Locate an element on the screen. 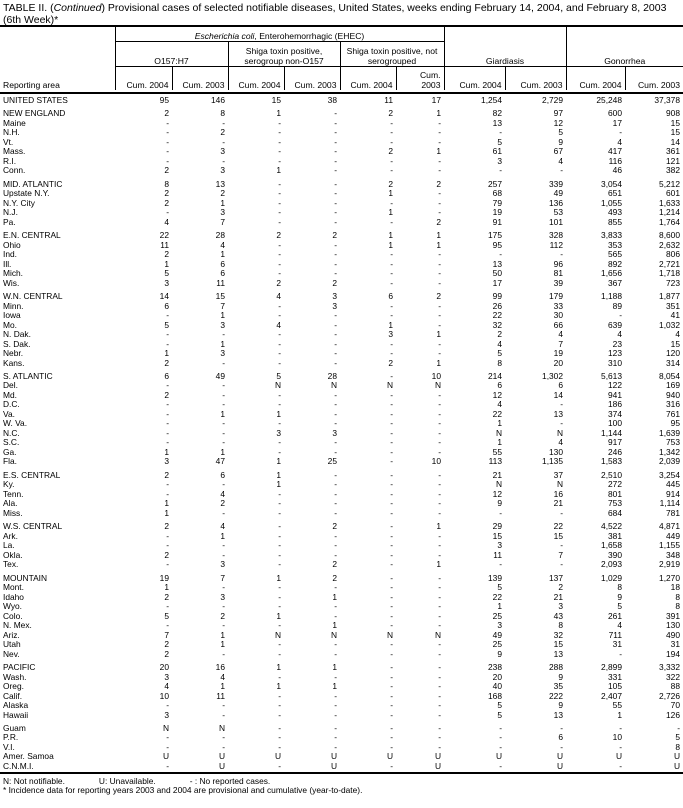 The height and width of the screenshot is (808, 683). value-cell: 3,054 is located at coordinates (611, 183).